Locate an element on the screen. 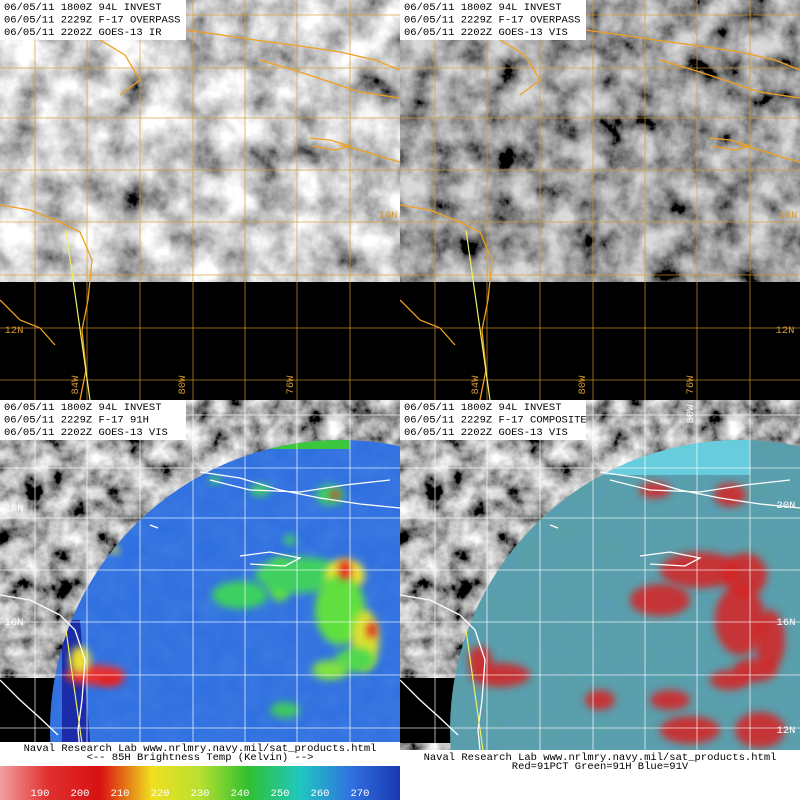  header-line: 06/05/11 2229Z F-17 91H is located at coordinates (76, 420).